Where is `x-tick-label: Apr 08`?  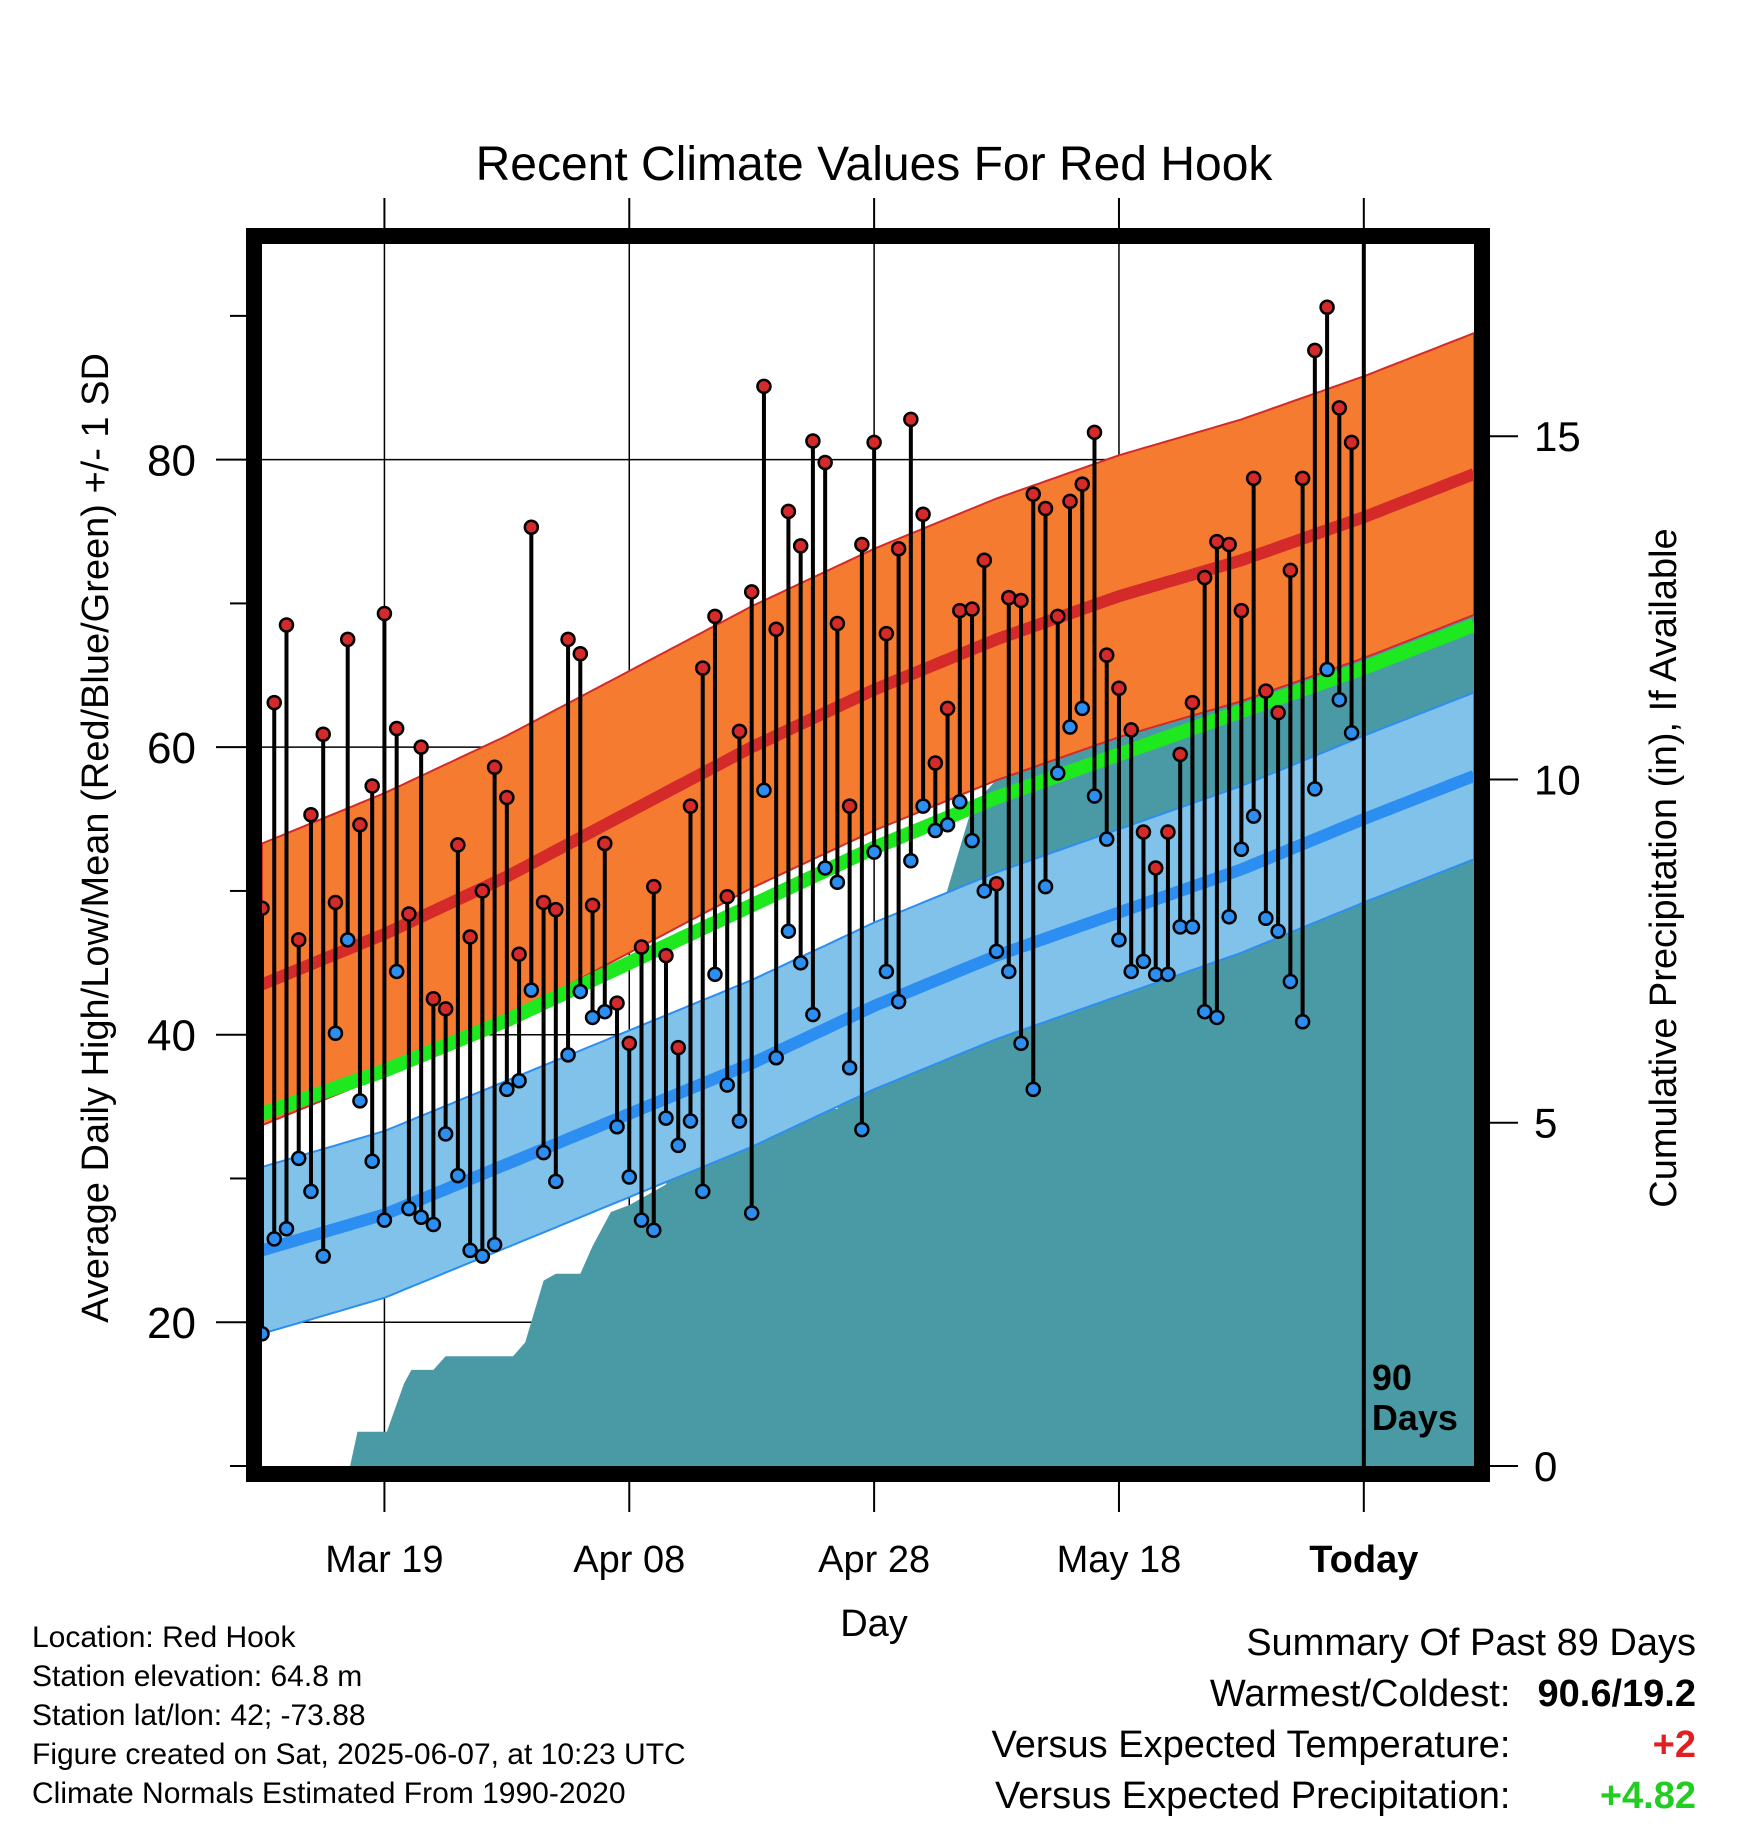 x-tick-label: Apr 08 is located at coordinates (629, 1560).